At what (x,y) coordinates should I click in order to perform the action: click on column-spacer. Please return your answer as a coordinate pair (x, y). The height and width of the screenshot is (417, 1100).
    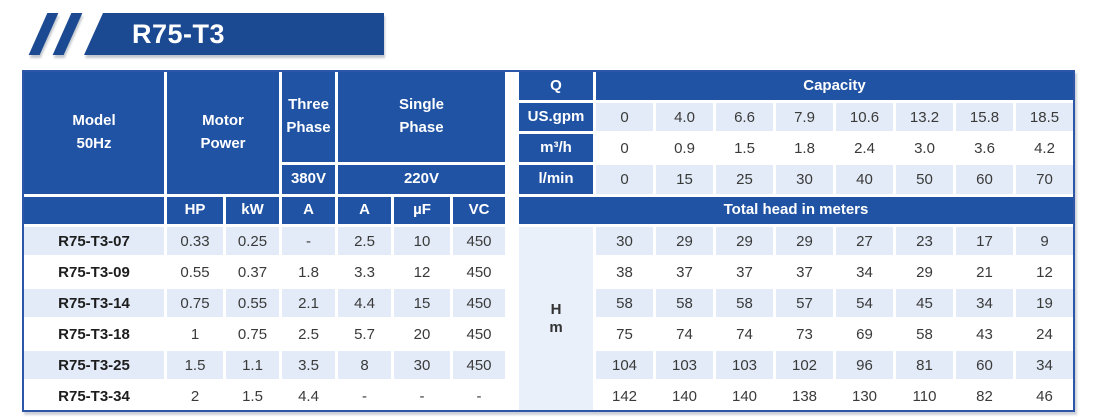
    Looking at the image, I should click on (512, 241).